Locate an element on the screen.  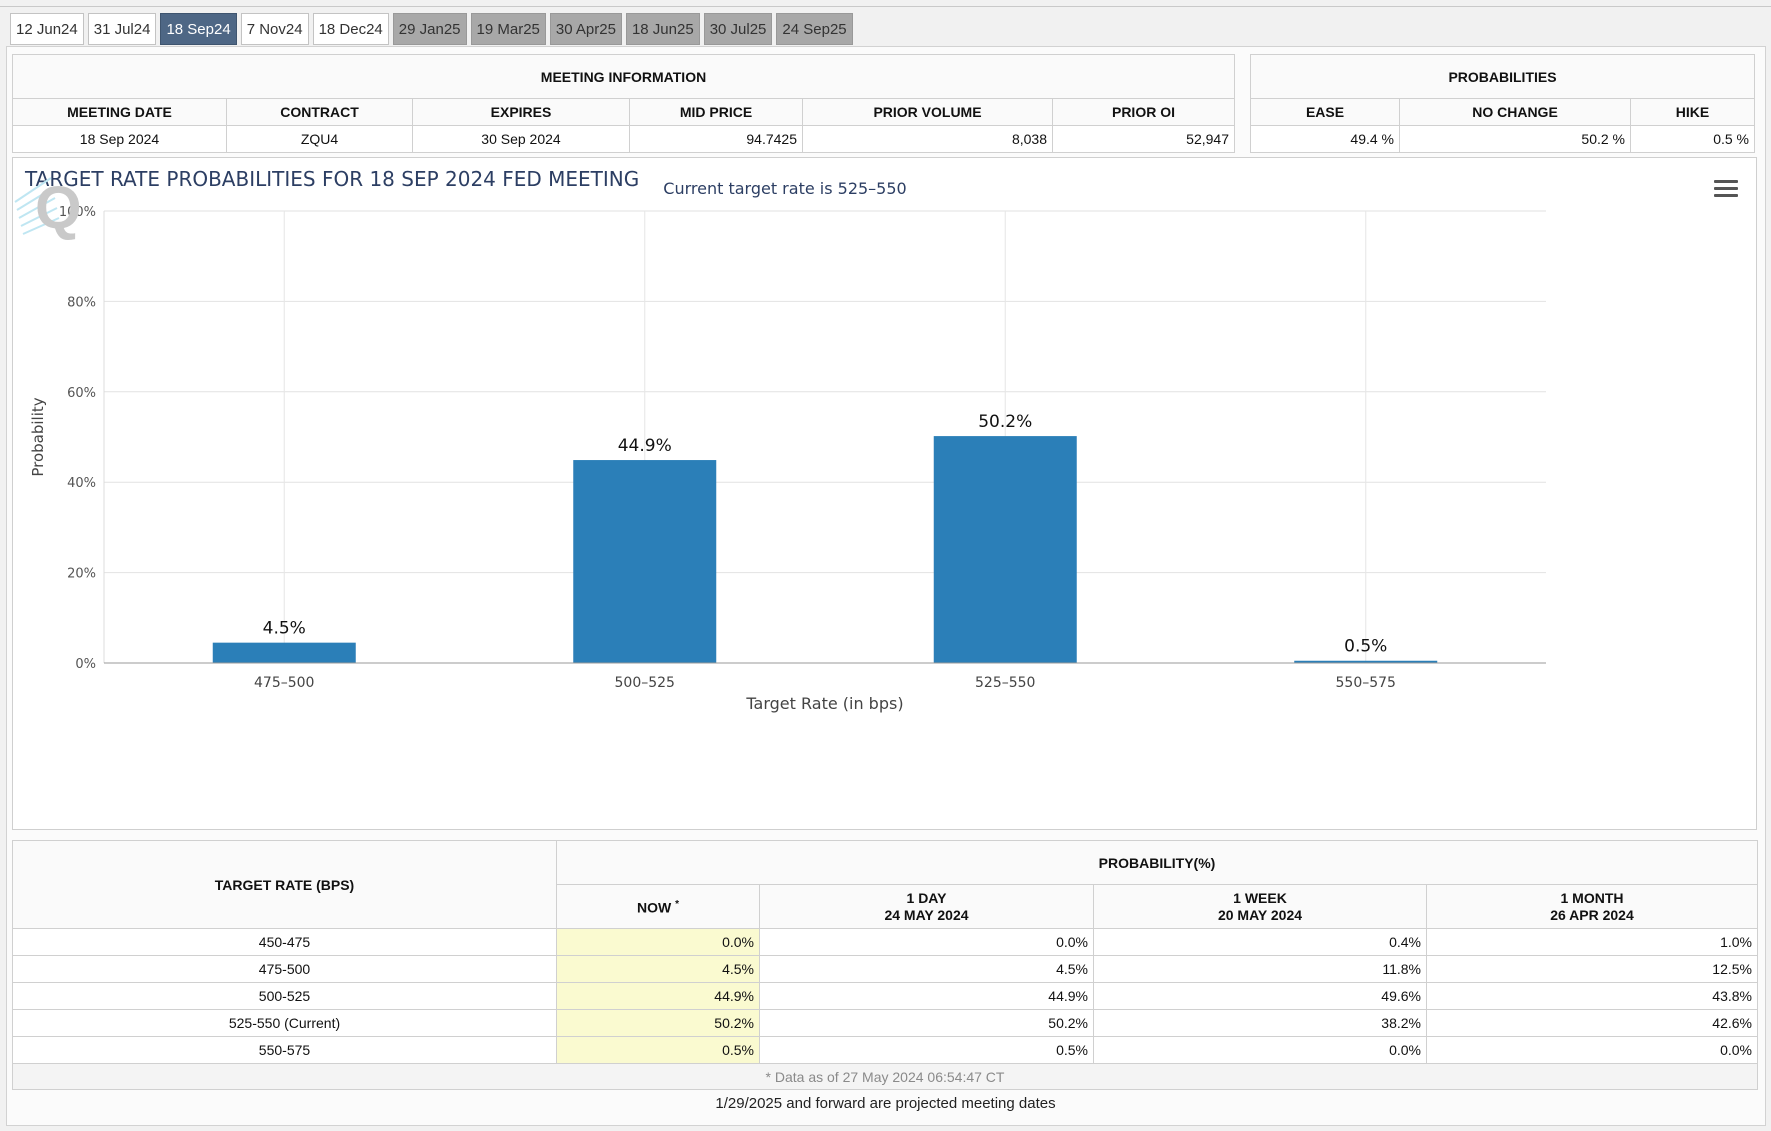
svg-text: Q is located at coordinates (58, 207).